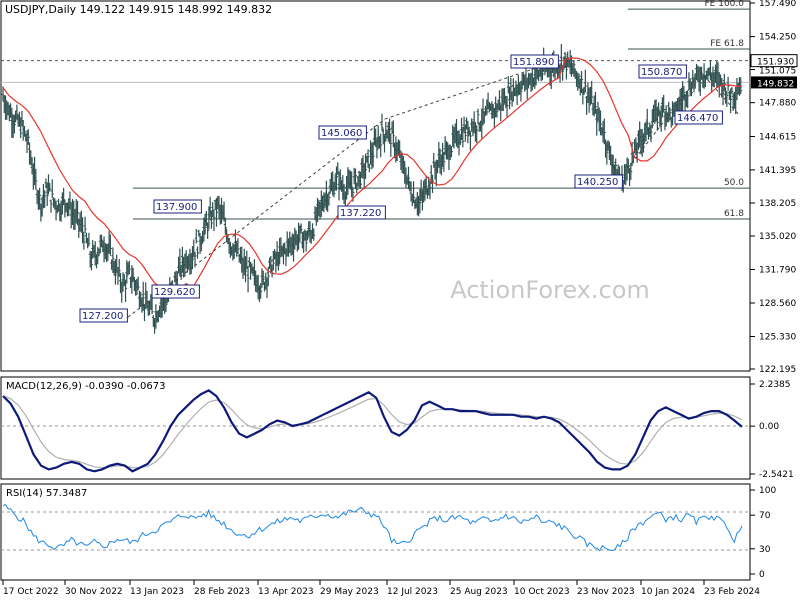 This screenshot has width=800, height=600. Describe the element at coordinates (542, 592) in the screenshot. I see `x-tick-label: 10 Oct 2023` at that location.